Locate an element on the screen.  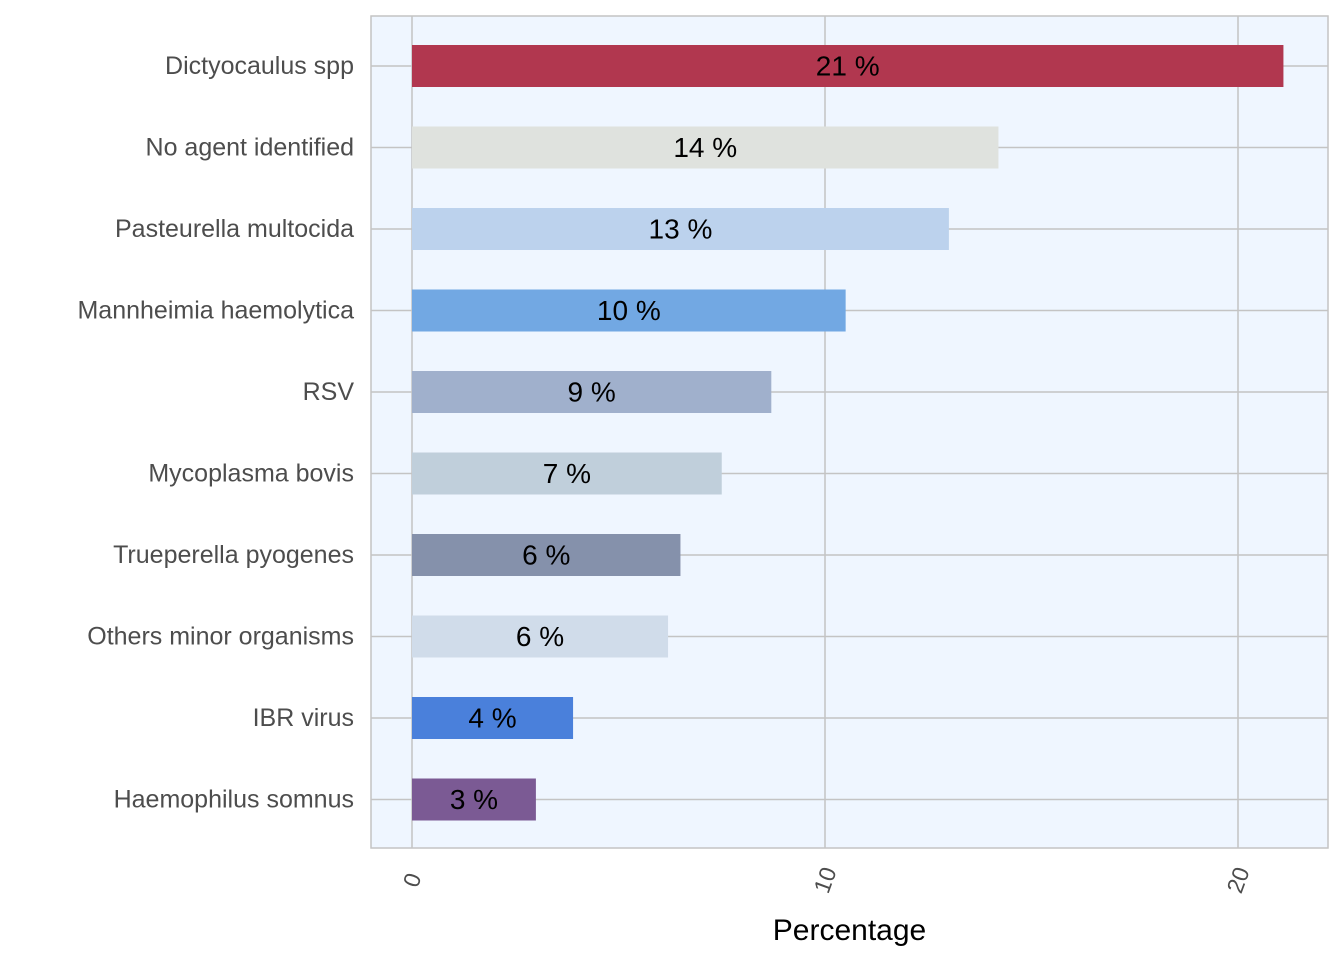
category-label: Mannheimia haemolytica is located at coordinates (215, 311).